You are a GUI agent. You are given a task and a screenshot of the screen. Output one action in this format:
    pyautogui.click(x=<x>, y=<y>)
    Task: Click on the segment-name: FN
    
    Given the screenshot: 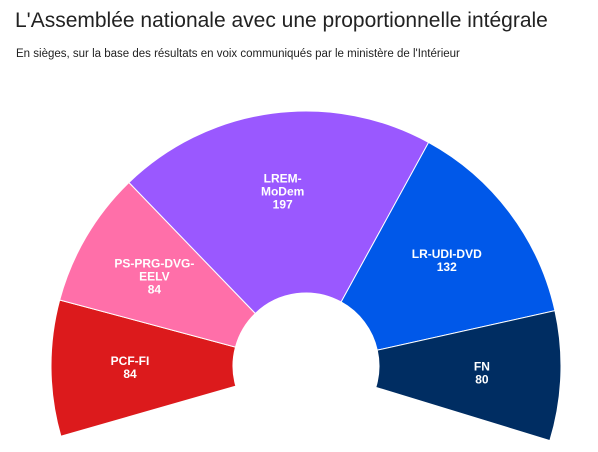 What is the action you would take?
    pyautogui.click(x=482, y=366)
    